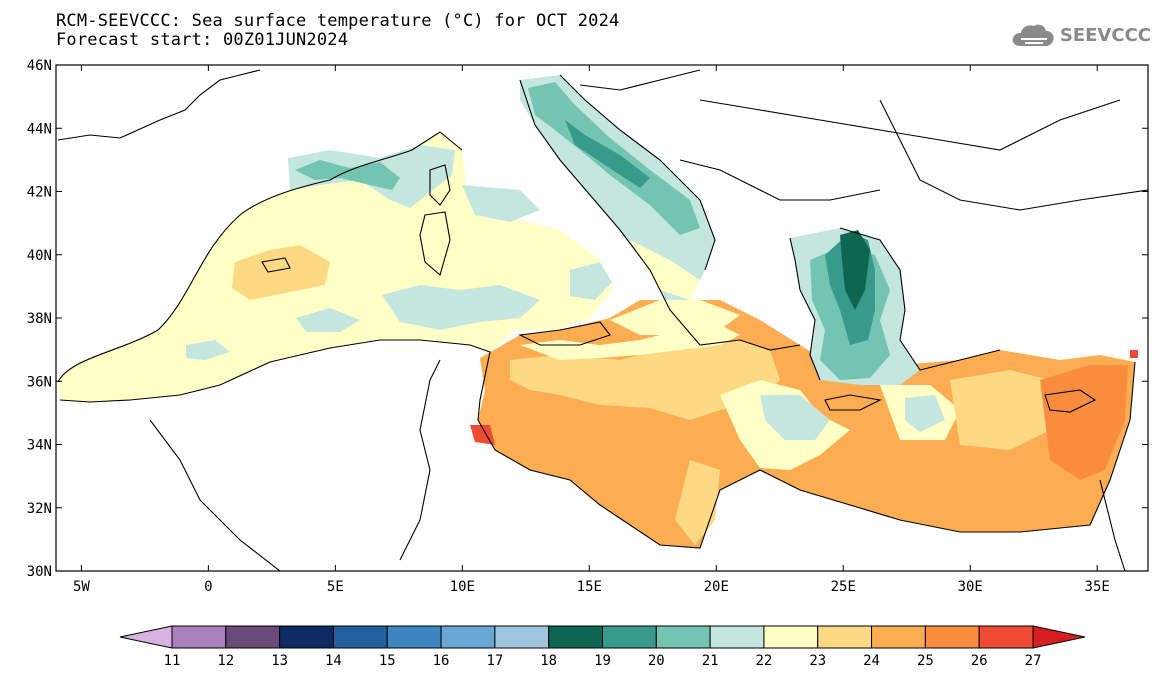 The image size is (1165, 682). Describe the element at coordinates (335, 587) in the screenshot. I see `x-tick-label: 5E` at that location.